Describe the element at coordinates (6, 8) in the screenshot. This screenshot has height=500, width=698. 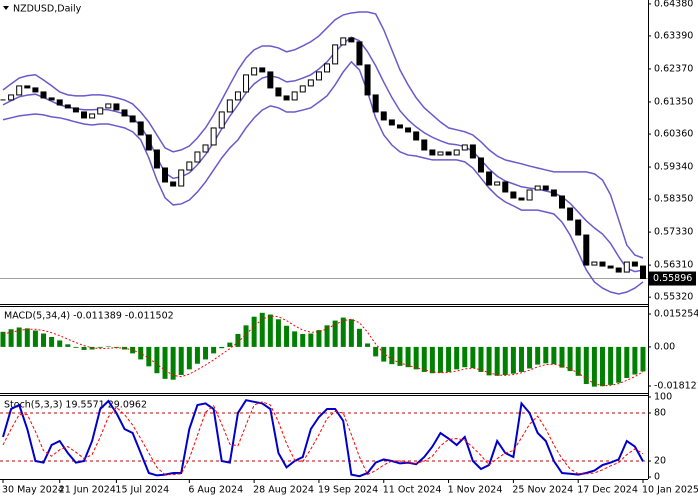
I see `symbol-menu-icon` at that location.